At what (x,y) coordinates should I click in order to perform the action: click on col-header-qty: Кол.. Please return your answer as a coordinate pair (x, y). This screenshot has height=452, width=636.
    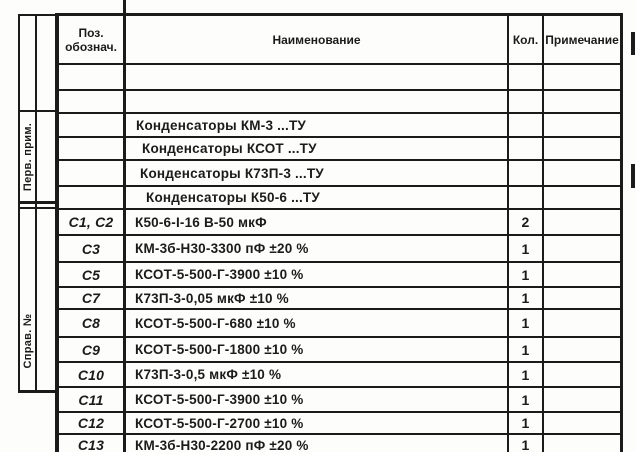
    Looking at the image, I should click on (526, 39).